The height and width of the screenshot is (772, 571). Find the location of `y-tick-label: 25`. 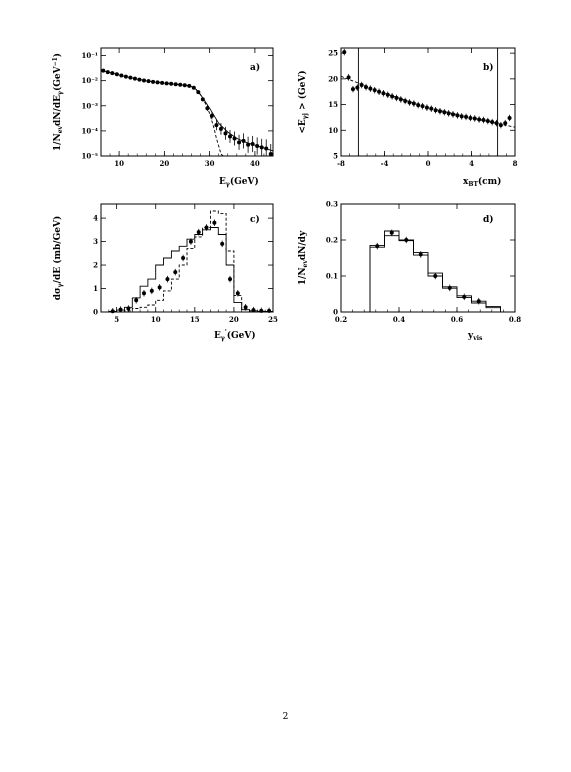

y-tick-label: 25 is located at coordinates (333, 53).